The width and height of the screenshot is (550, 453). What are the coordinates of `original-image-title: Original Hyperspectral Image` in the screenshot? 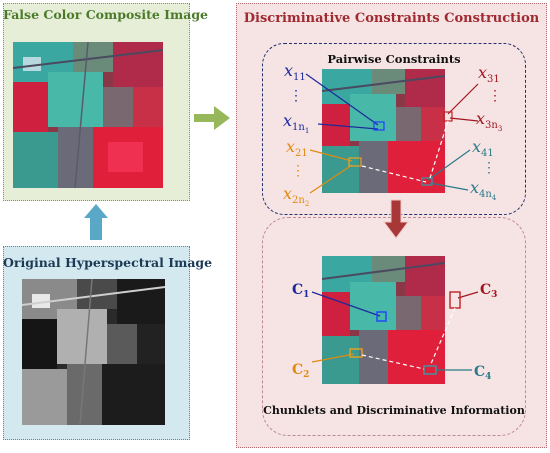 It's located at (108, 262).